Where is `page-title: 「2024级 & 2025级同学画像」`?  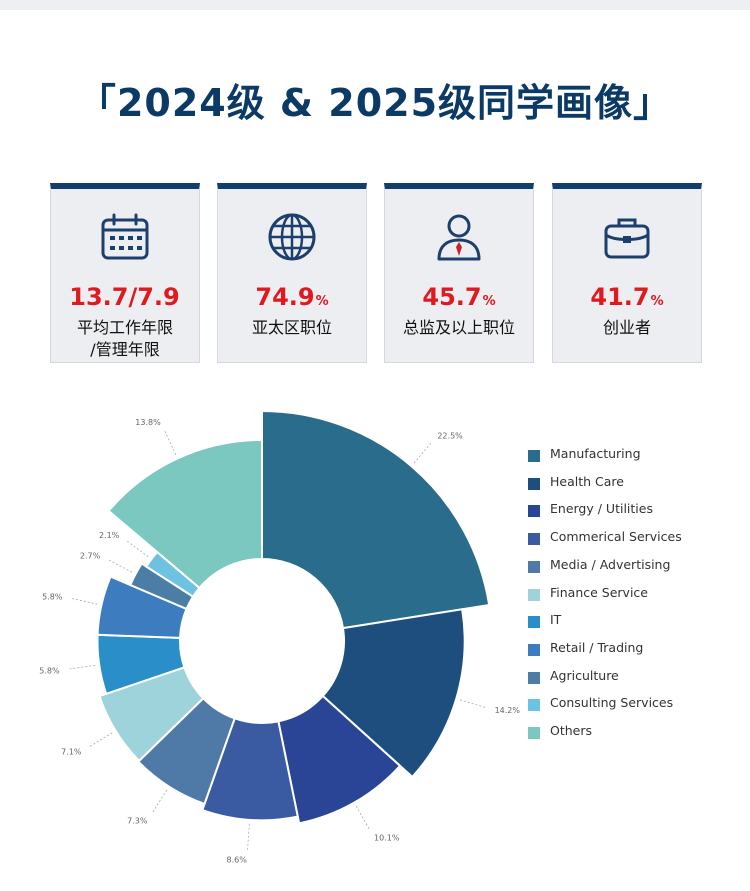 page-title: 「2024级 & 2025级同学画像」 is located at coordinates (375, 99).